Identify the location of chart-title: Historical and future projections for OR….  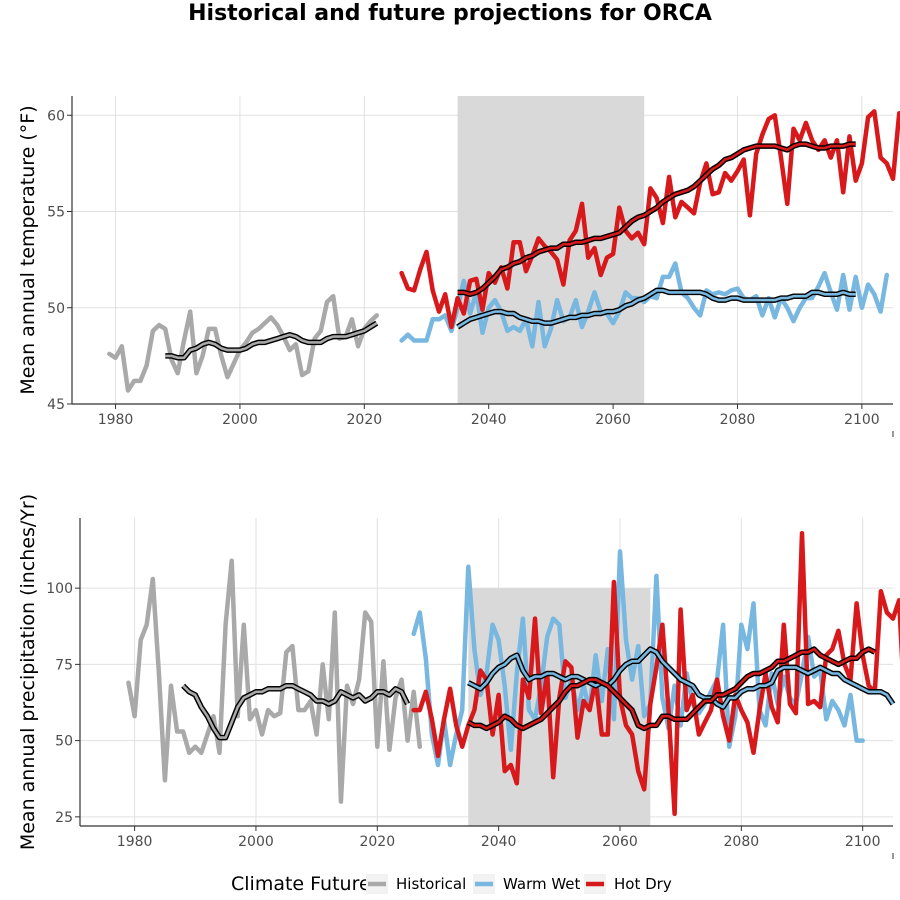
(450, 13).